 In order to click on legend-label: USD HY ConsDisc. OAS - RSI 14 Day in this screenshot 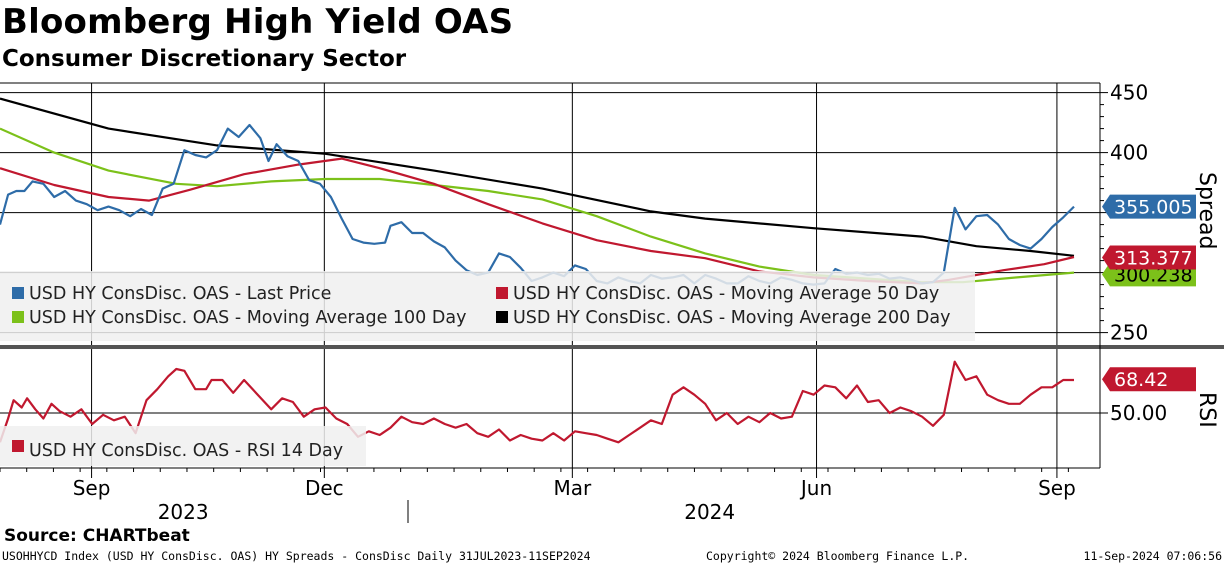, I will do `click(186, 451)`.